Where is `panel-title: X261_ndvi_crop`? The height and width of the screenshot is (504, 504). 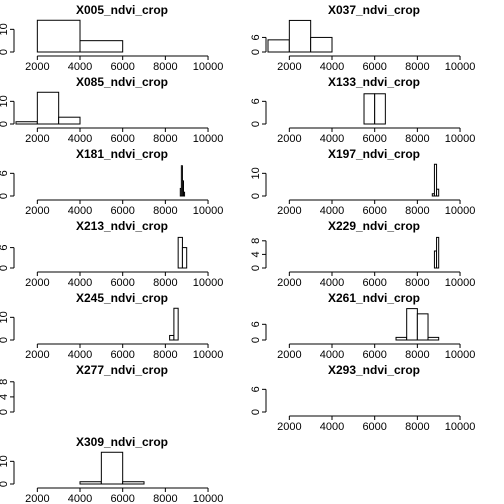 panel-title: X261_ndvi_crop is located at coordinates (374, 298).